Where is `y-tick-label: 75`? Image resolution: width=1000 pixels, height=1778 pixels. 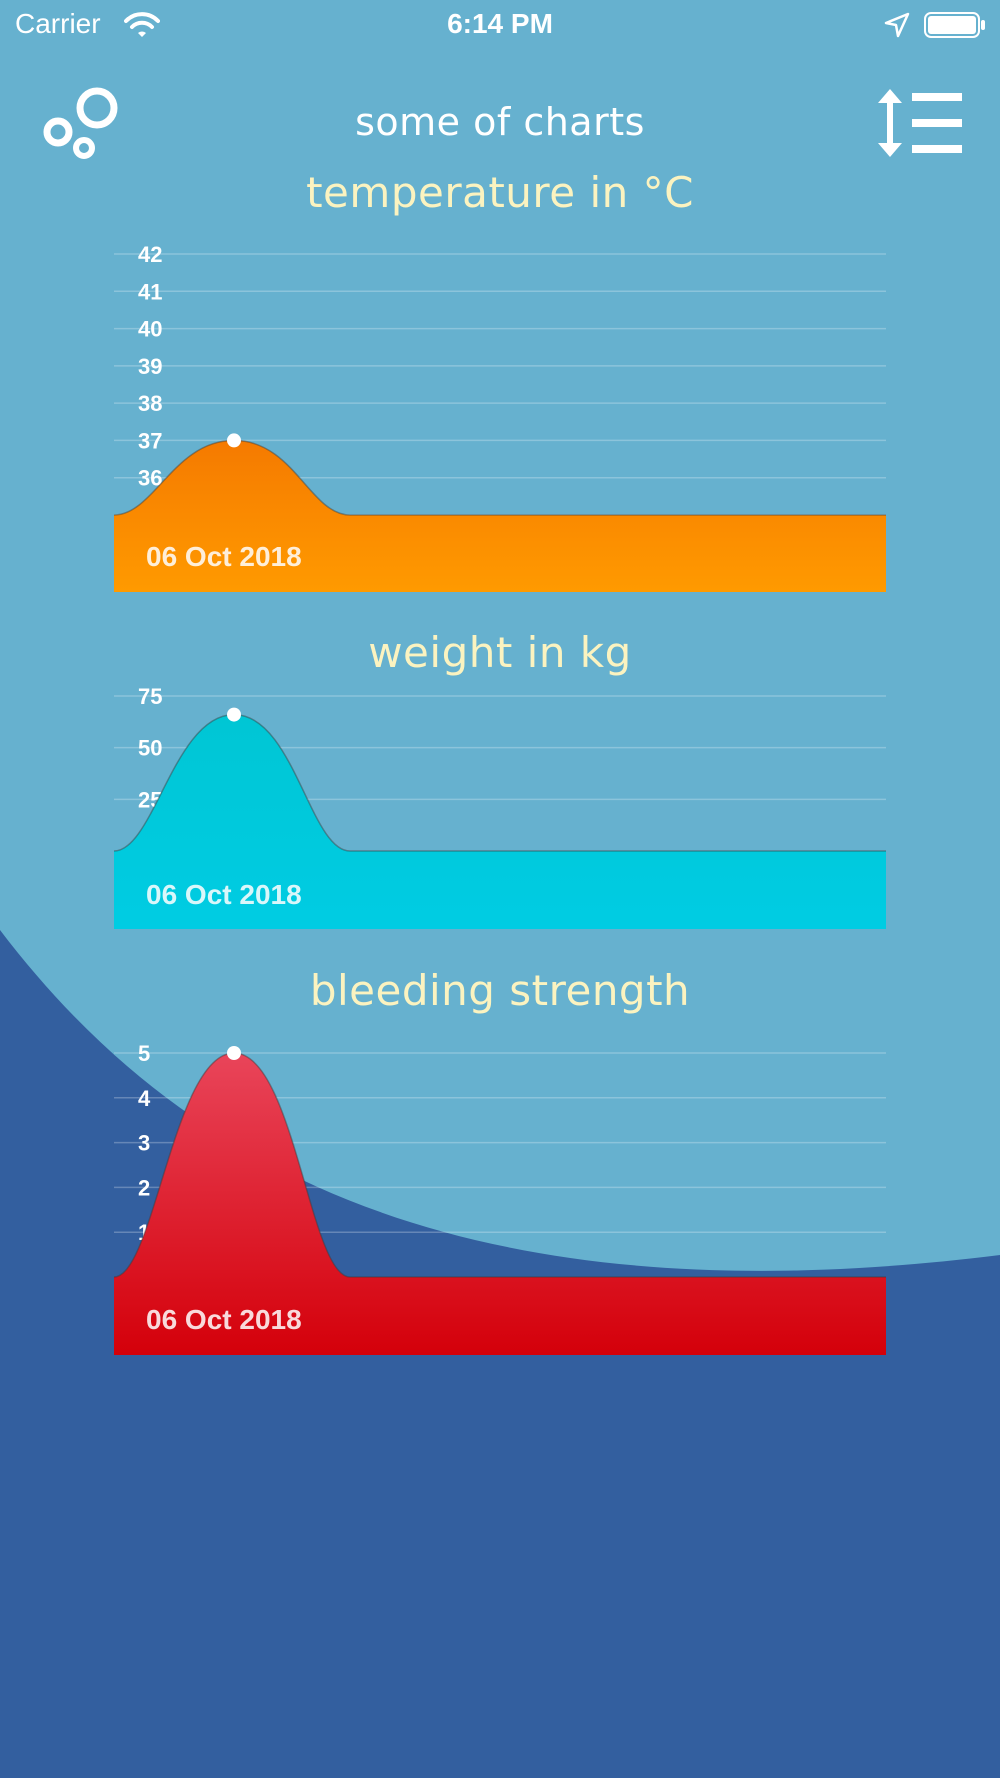
y-tick-label: 75 is located at coordinates (150, 696).